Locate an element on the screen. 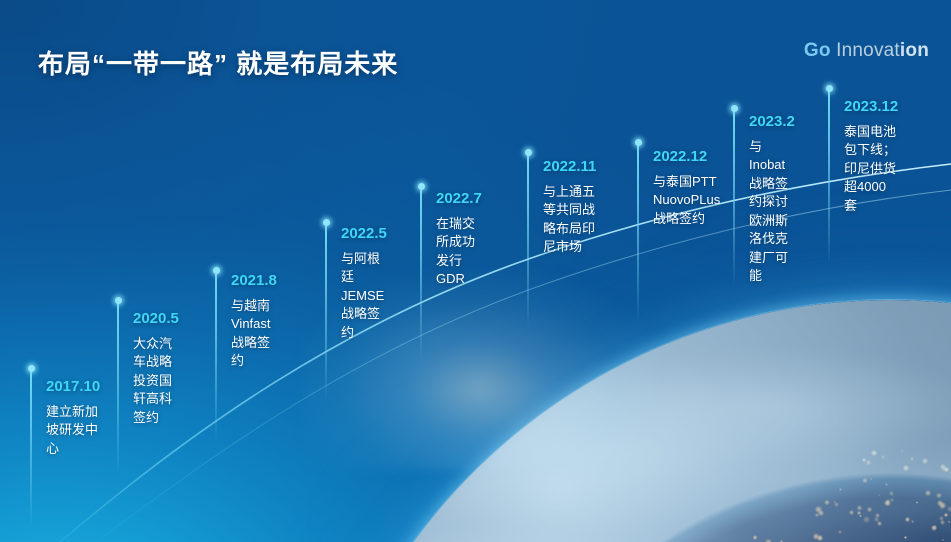 This screenshot has width=951, height=542. timeline-item-body: 2023.12 泰国电池包下线；印尼供货超4000套 is located at coordinates (871, 156).